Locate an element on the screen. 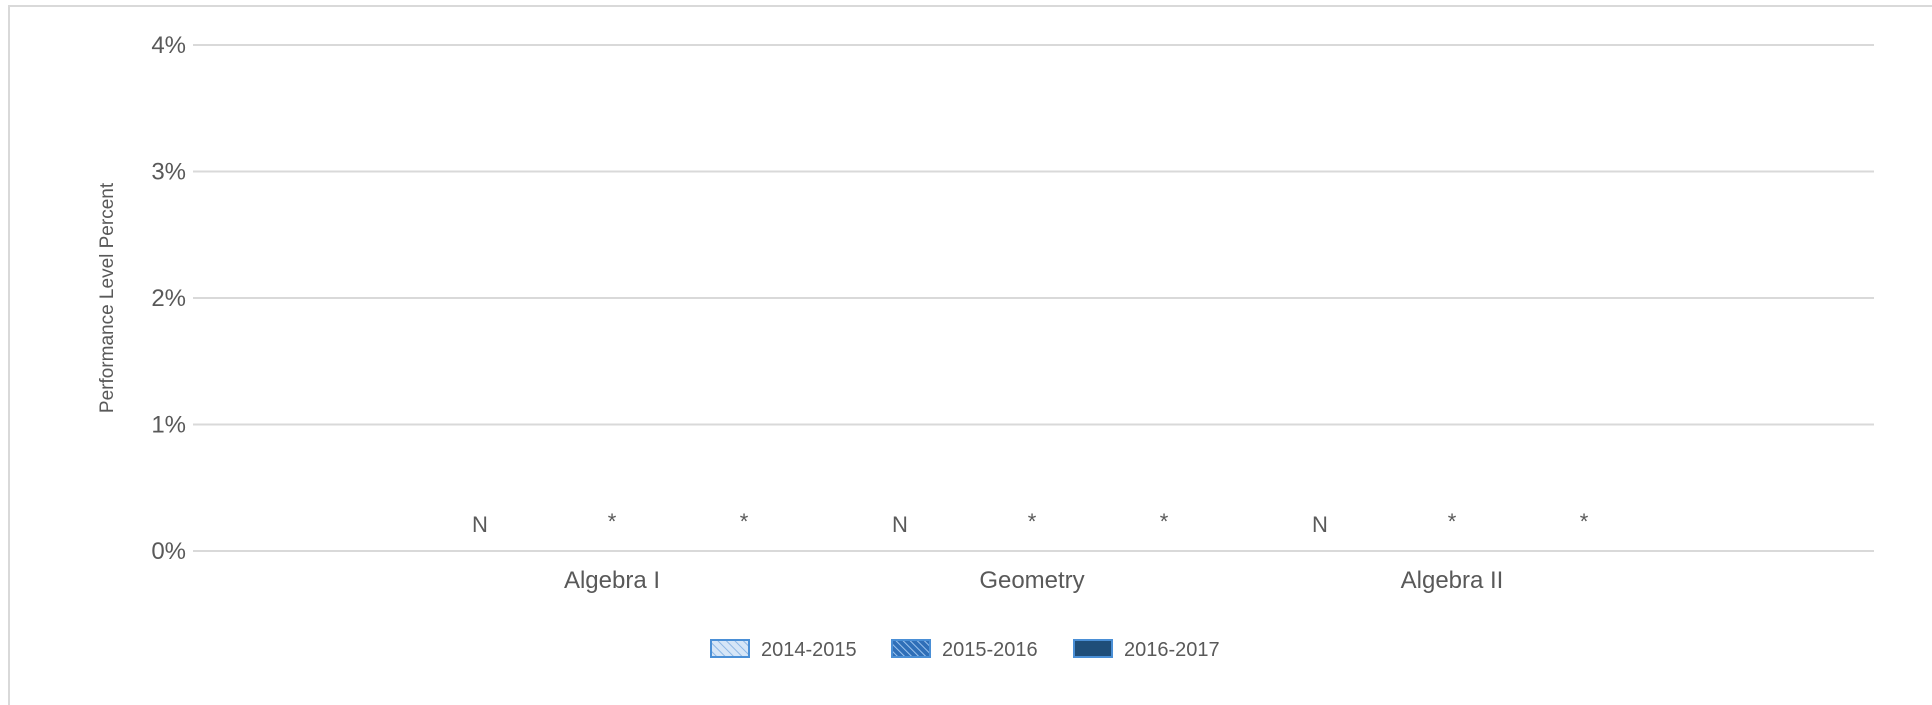 The width and height of the screenshot is (1932, 705). legend-label: 2014-2015 is located at coordinates (809, 650).